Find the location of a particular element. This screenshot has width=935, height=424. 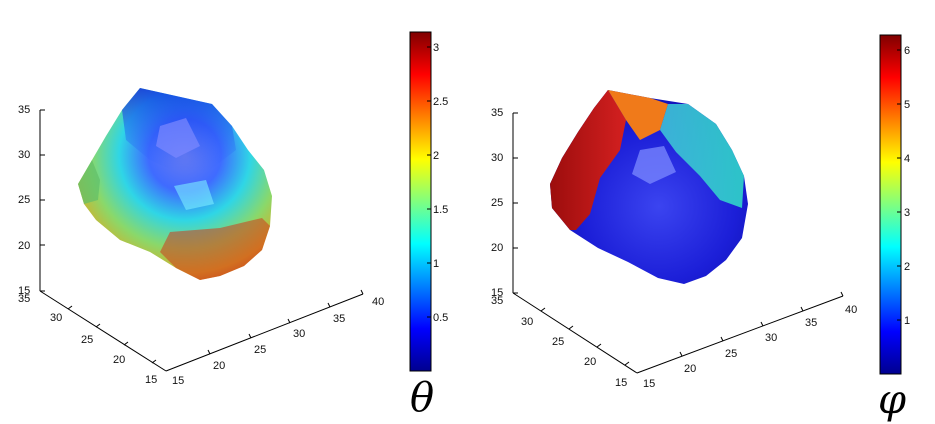

theta-colorbar-tick-2.5: 2.5 is located at coordinates (440, 102).